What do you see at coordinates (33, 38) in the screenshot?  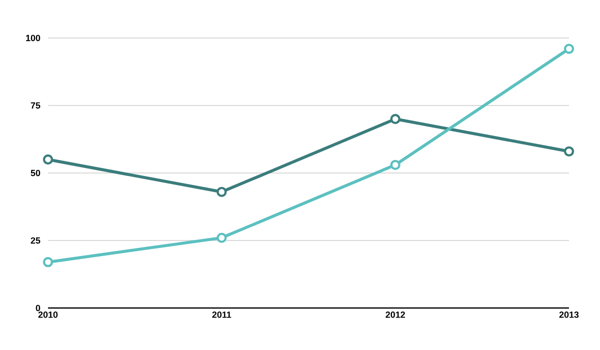 I see `y-tick-label: 100` at bounding box center [33, 38].